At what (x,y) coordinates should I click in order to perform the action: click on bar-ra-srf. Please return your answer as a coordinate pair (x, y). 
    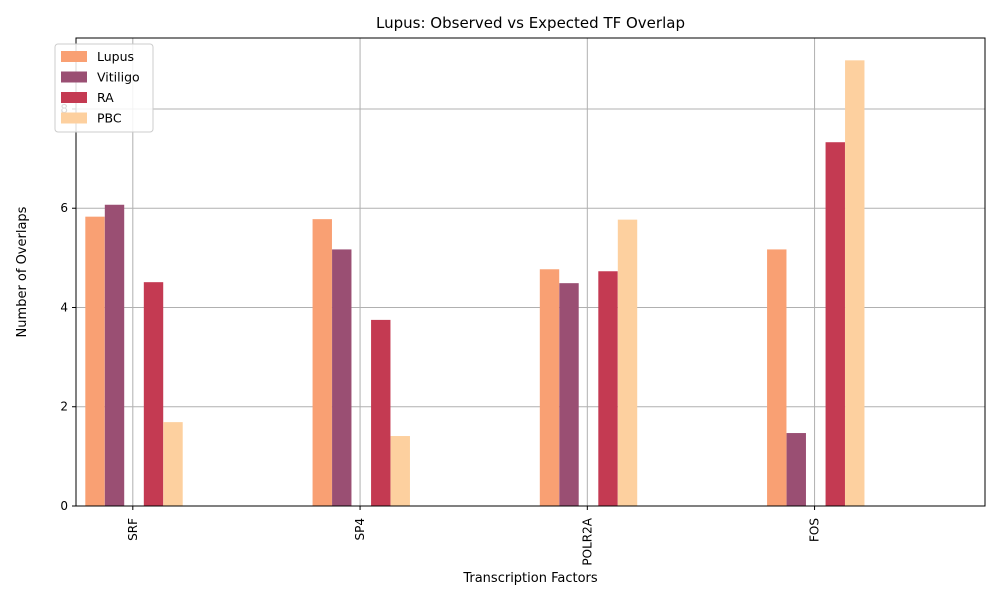
    Looking at the image, I should click on (153, 394).